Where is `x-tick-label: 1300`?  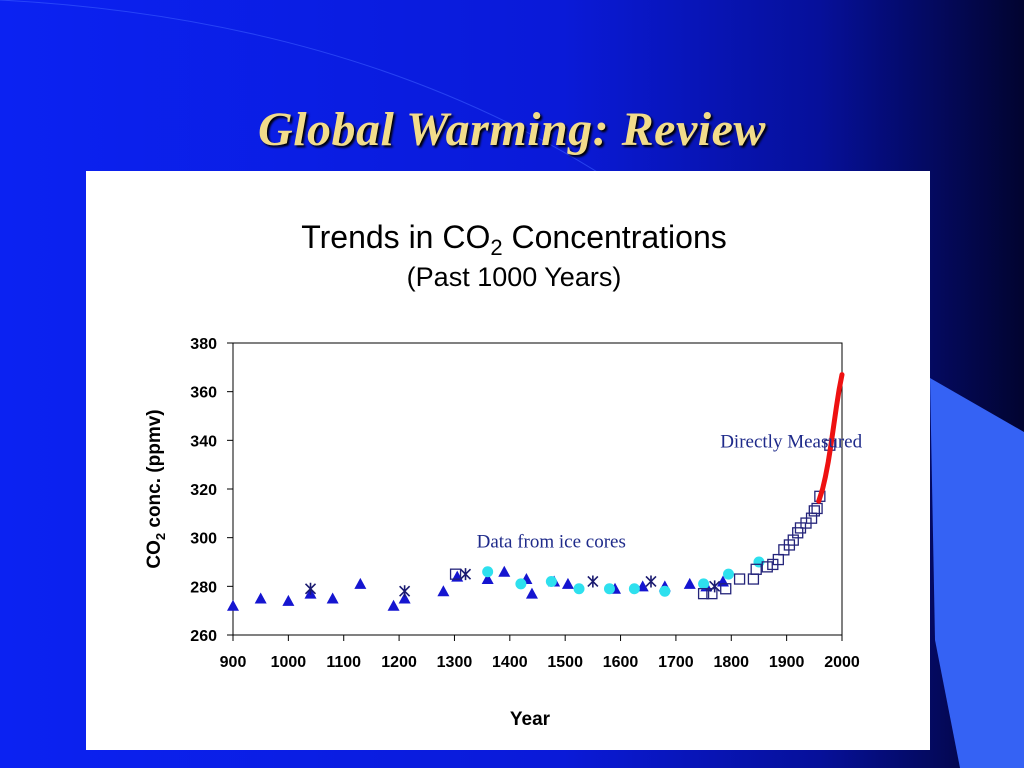
x-tick-label: 1300 is located at coordinates (455, 662).